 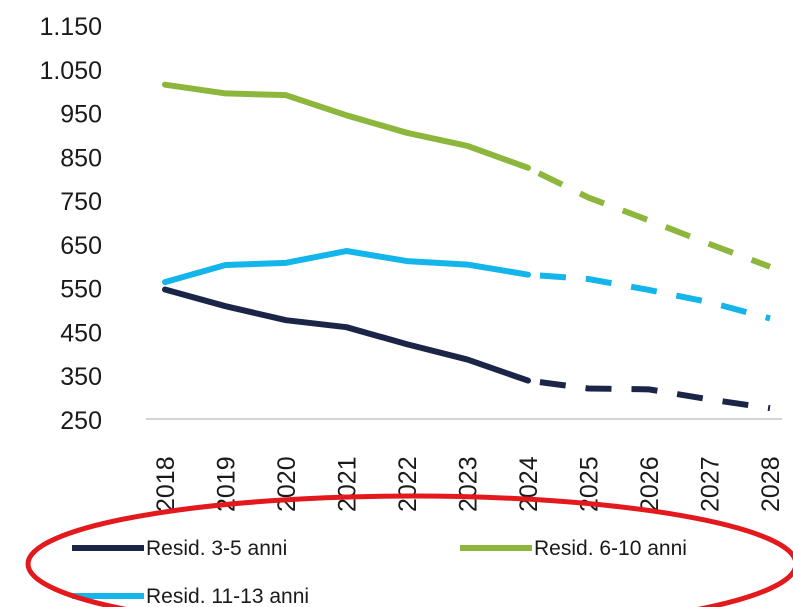 I want to click on x-tick-label: 2027, so click(x=711, y=484).